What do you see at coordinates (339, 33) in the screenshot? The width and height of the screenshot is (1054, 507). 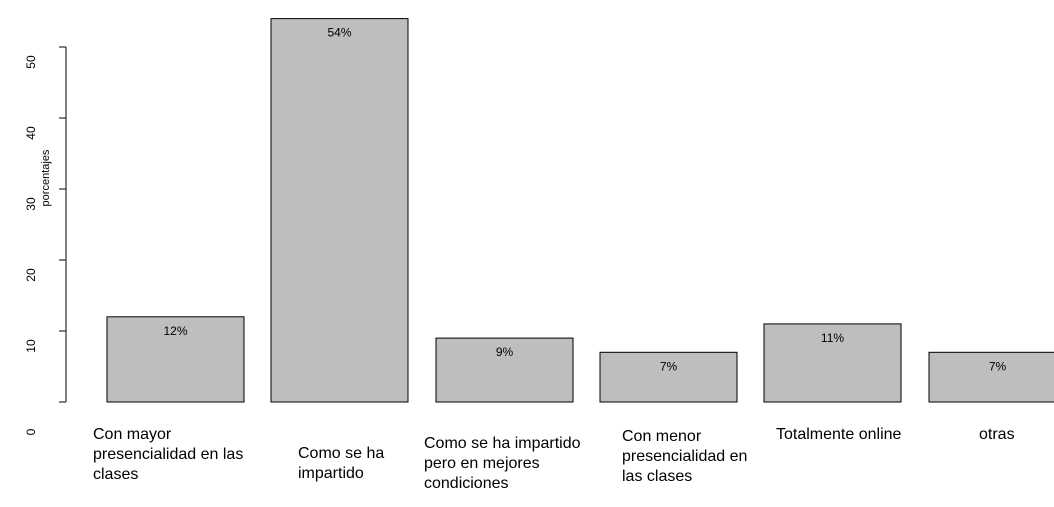 I see `bar-data-label: 54%` at bounding box center [339, 33].